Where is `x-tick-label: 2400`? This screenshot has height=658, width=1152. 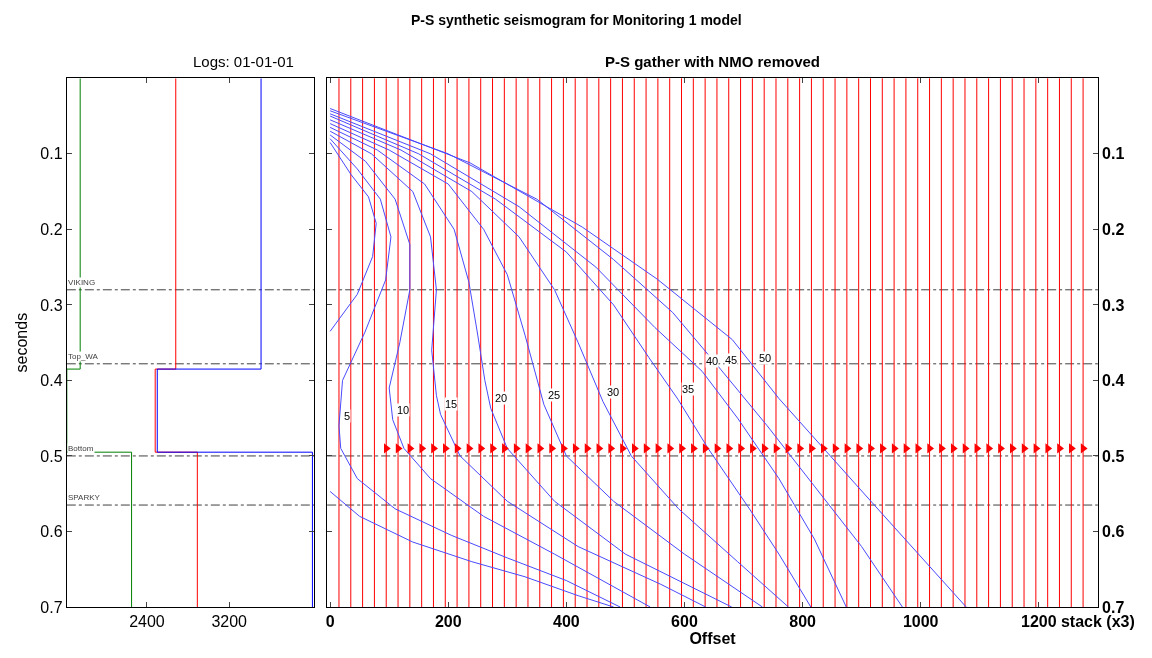 x-tick-label: 2400 is located at coordinates (147, 622).